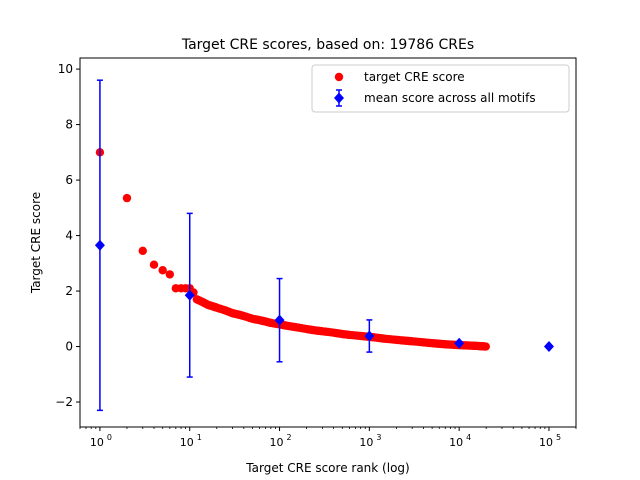 The height and width of the screenshot is (480, 640). Describe the element at coordinates (65, 69) in the screenshot. I see `y-tick-label: 10` at that location.